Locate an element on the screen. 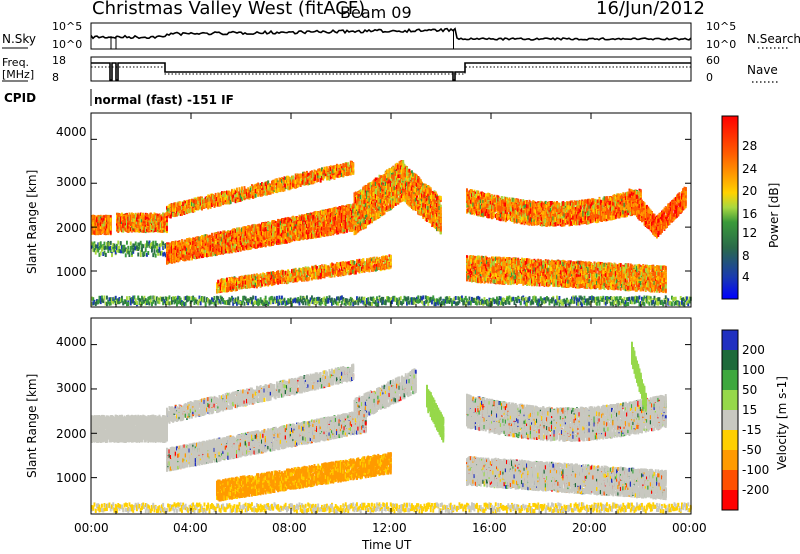 The width and height of the screenshot is (800, 554). cpid-text: normal (fast) -151 IF is located at coordinates (164, 100).